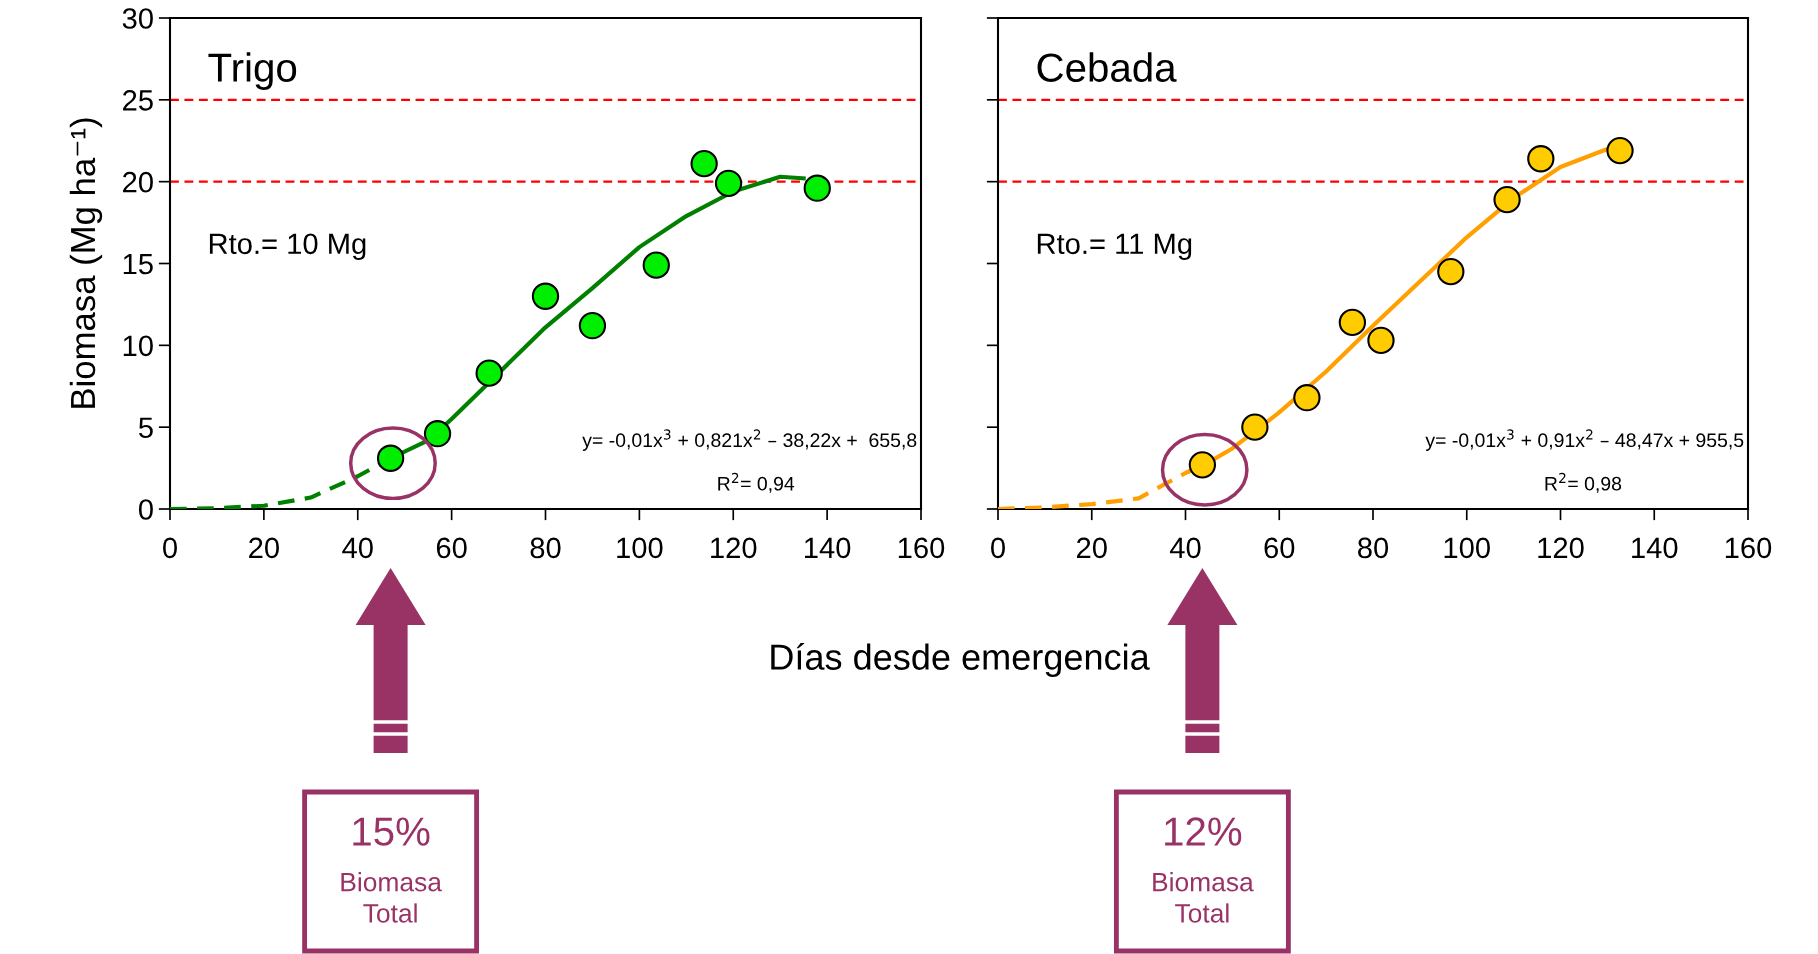 The image size is (1818, 954). What do you see at coordinates (1107, 67) in the screenshot?
I see `text: Cebada` at bounding box center [1107, 67].